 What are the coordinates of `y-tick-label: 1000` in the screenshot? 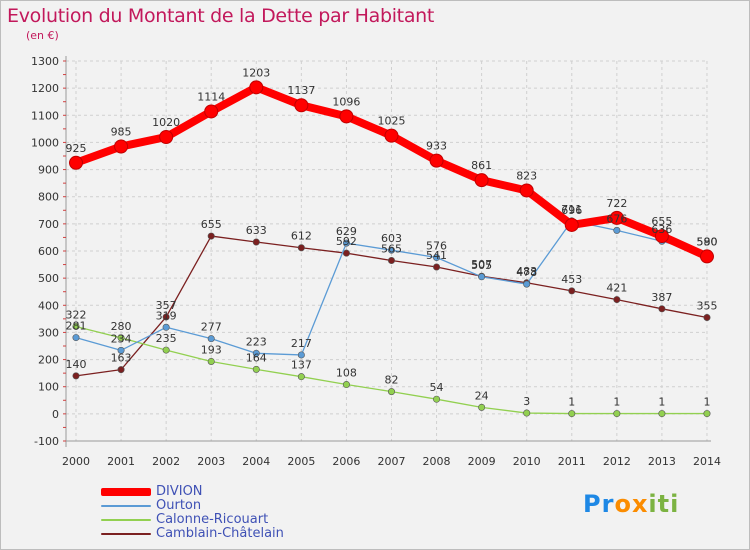 It's located at (45, 142).